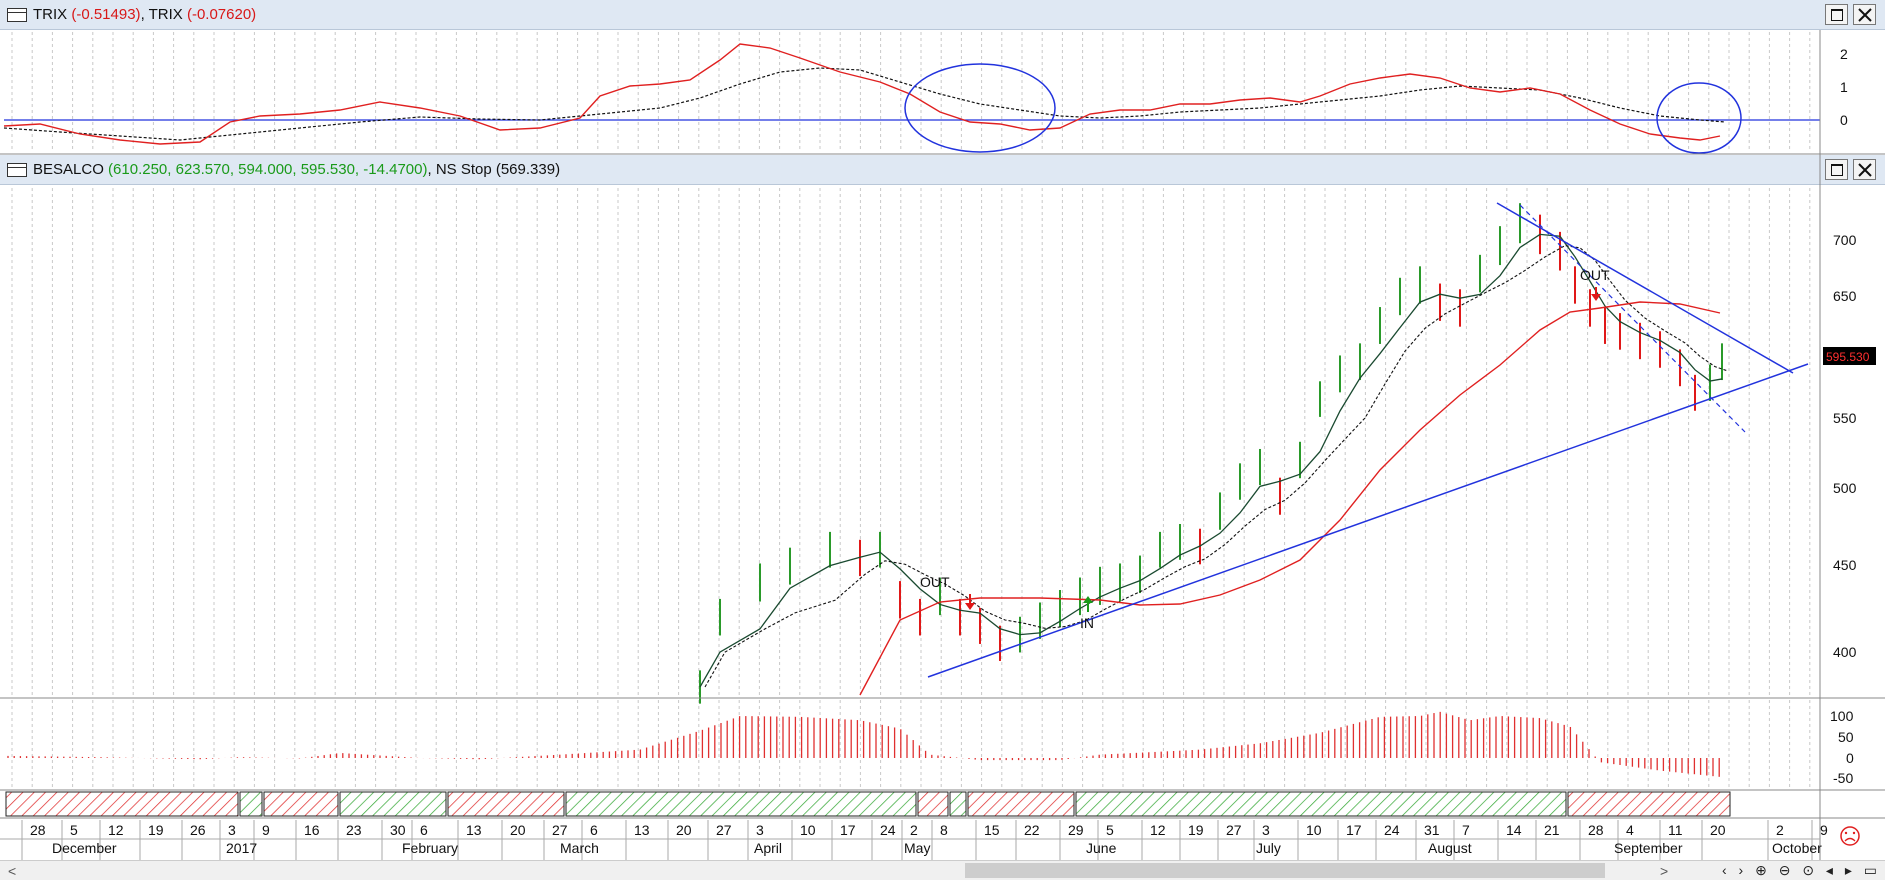  Describe the element at coordinates (944, 830) in the screenshot. I see `day-tick-label: 8` at that location.